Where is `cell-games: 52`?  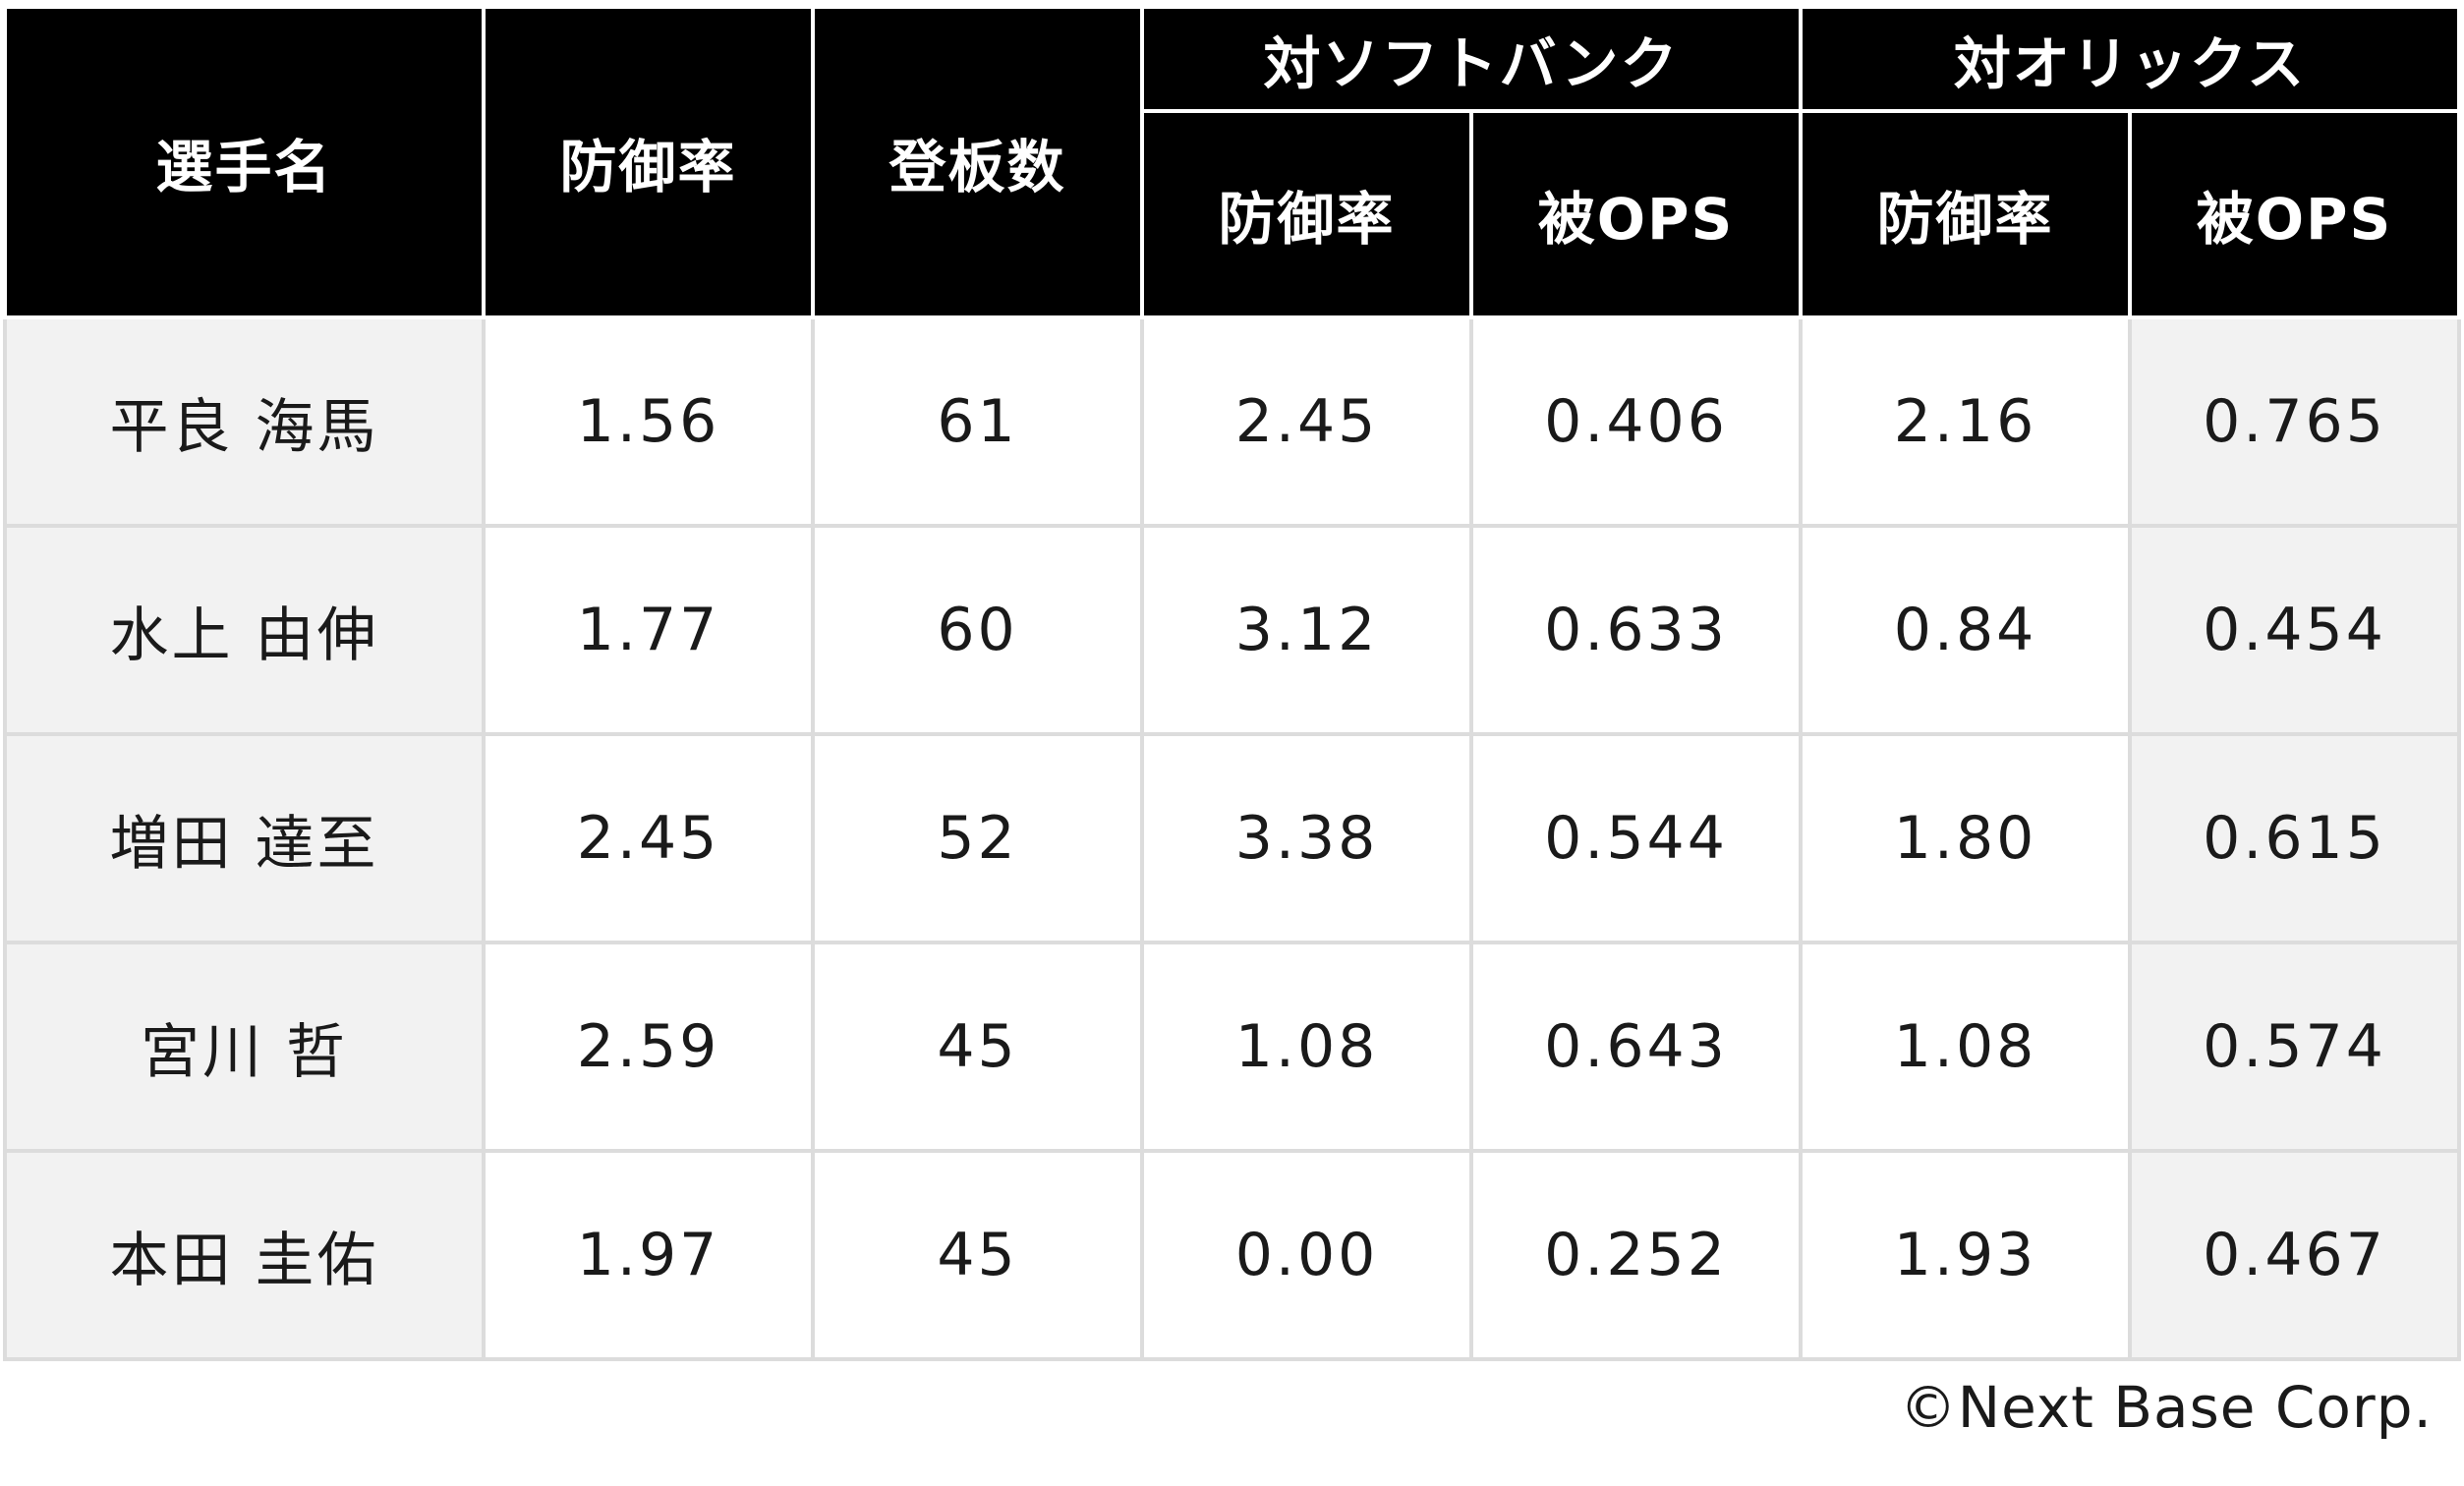
cell-games: 52 is located at coordinates (977, 838).